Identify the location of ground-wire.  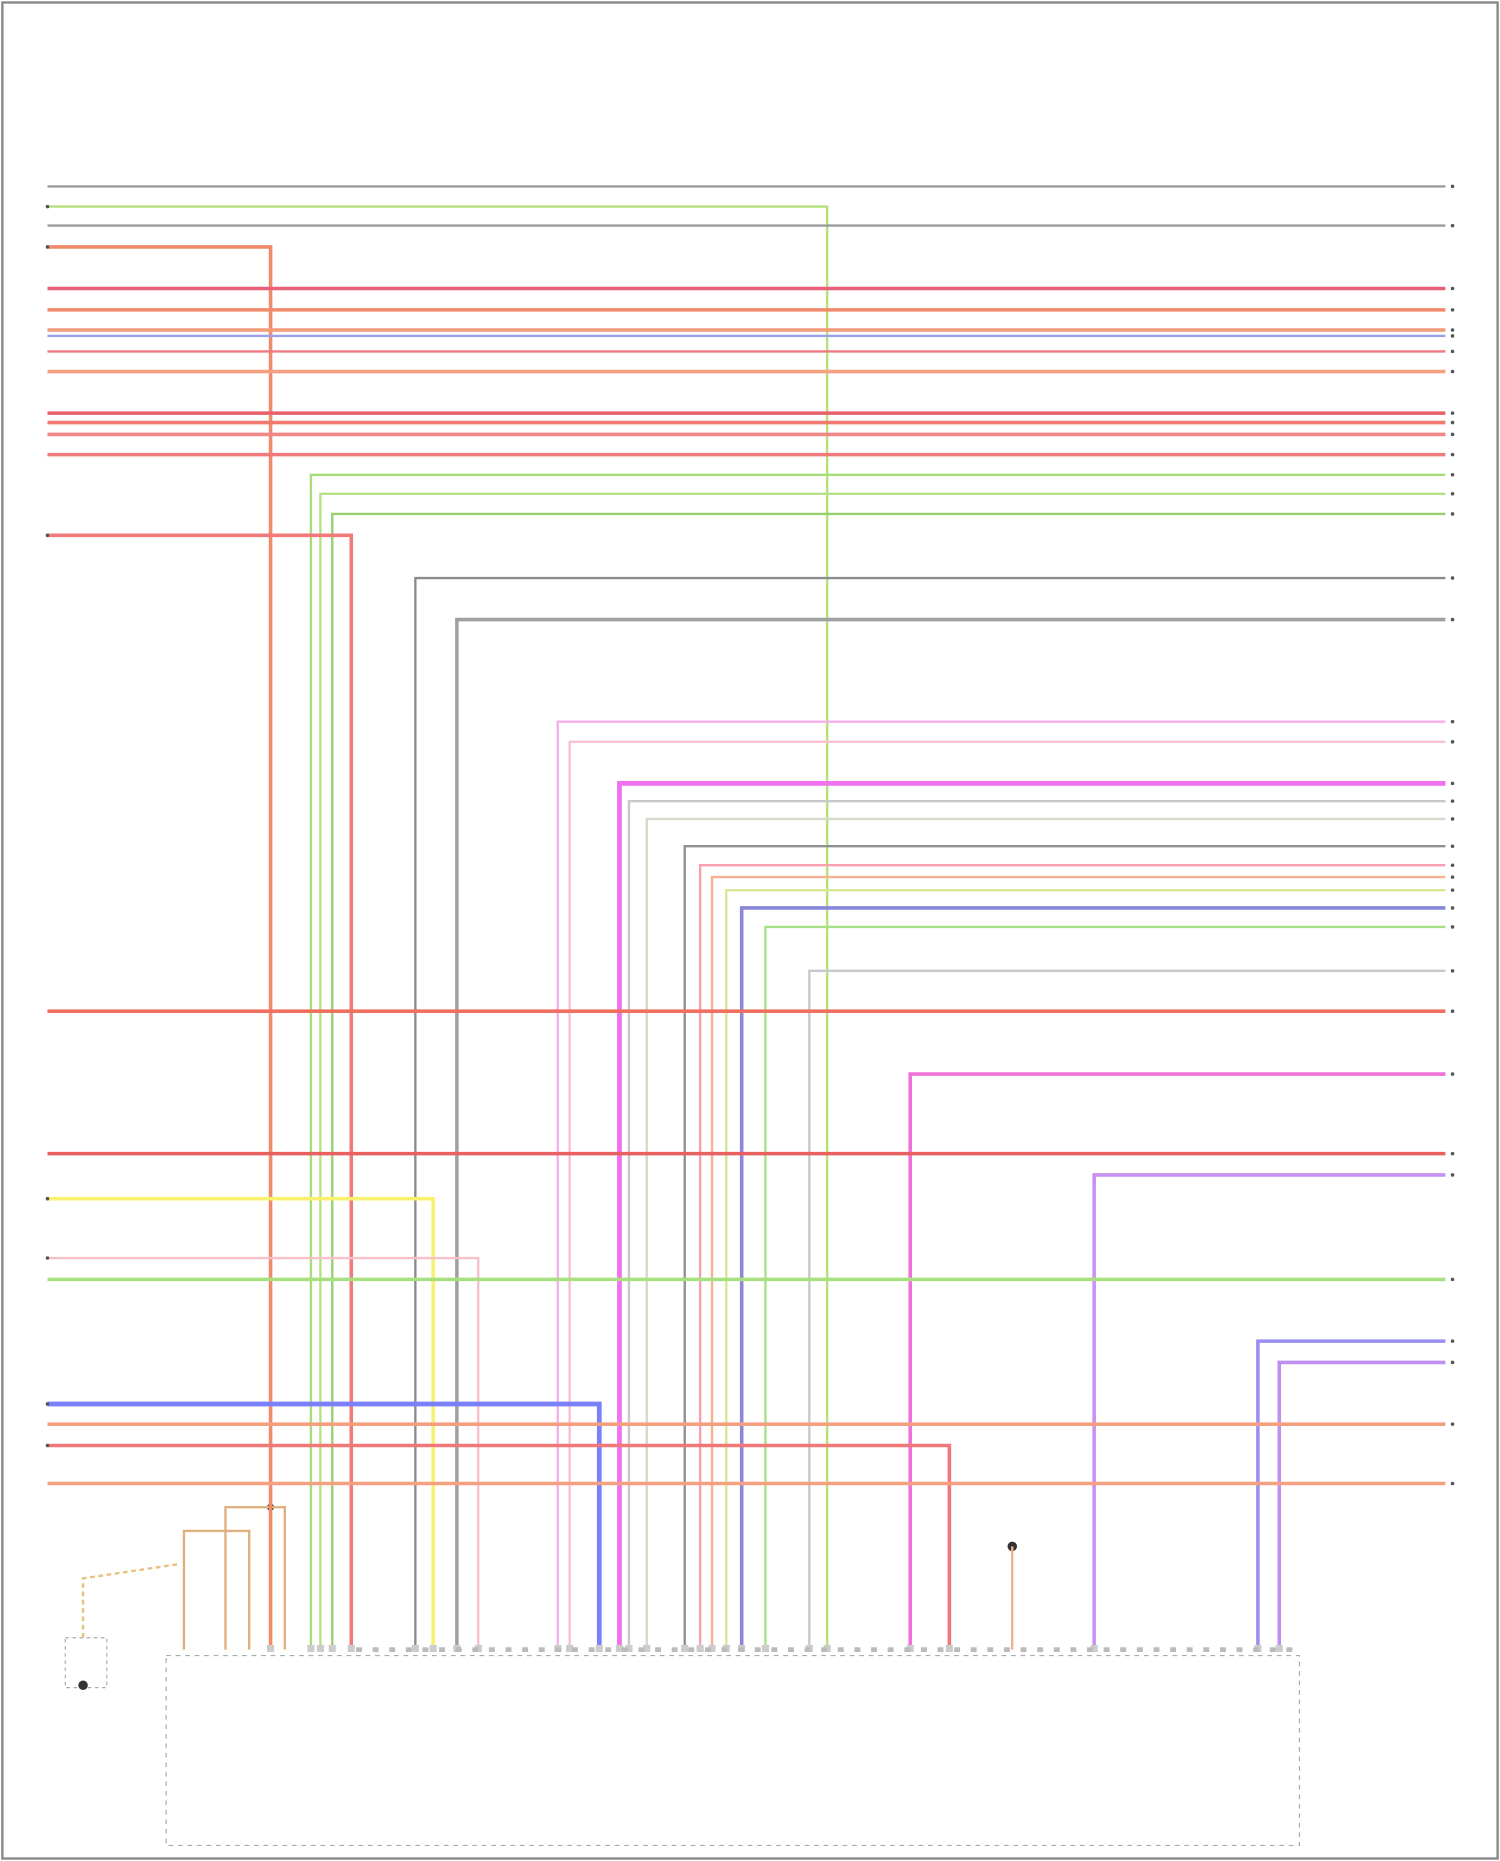
(130, 1600).